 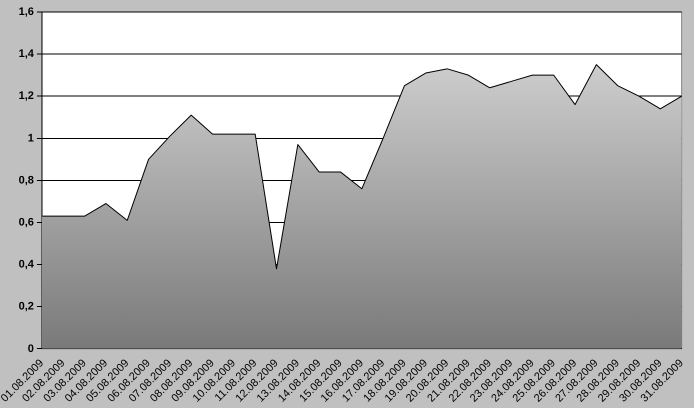 I want to click on y-tick-label: 1,4, so click(x=26, y=54).